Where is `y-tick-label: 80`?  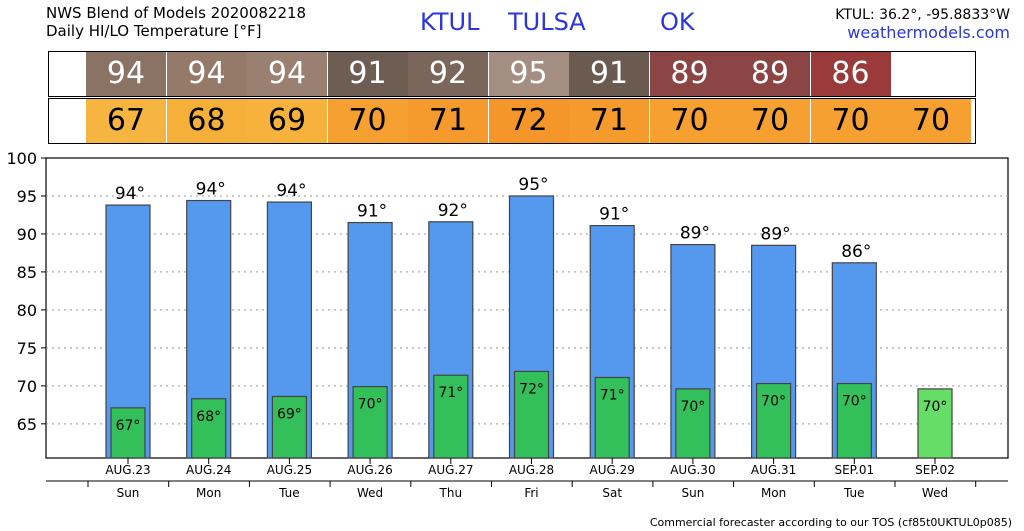
y-tick-label: 80 is located at coordinates (27, 310).